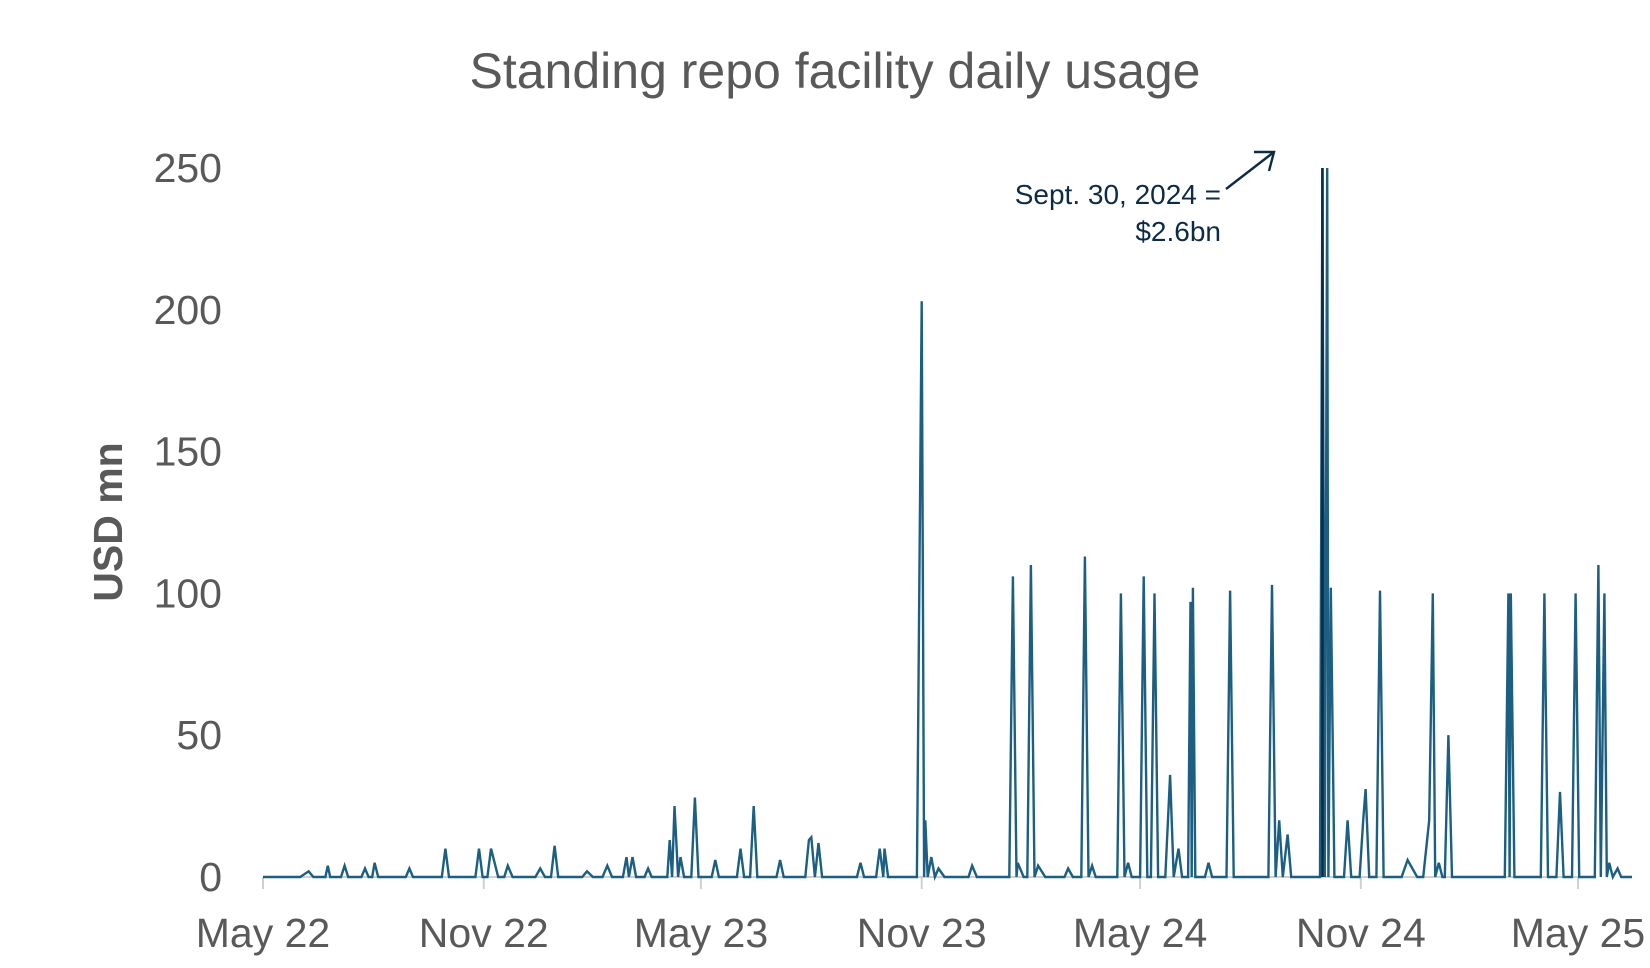 The width and height of the screenshot is (1650, 968). Describe the element at coordinates (108, 521) in the screenshot. I see `y-axis-label: USD mn` at that location.